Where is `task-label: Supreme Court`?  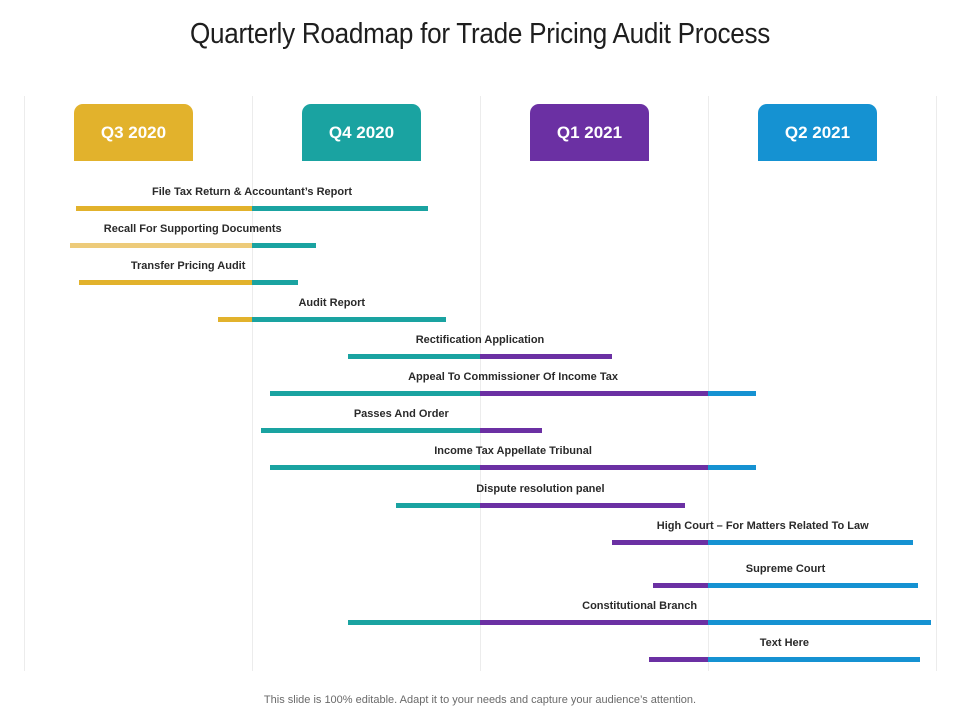 task-label: Supreme Court is located at coordinates (785, 569).